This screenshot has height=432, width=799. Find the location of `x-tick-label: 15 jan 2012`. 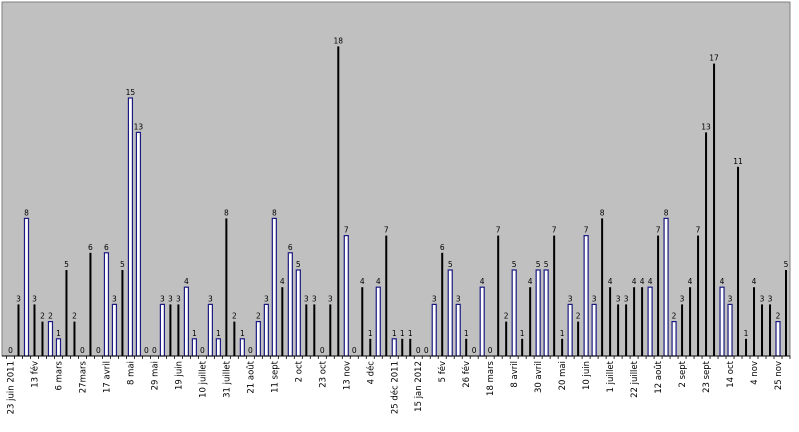

x-tick-label: 15 jan 2012 is located at coordinates (419, 386).